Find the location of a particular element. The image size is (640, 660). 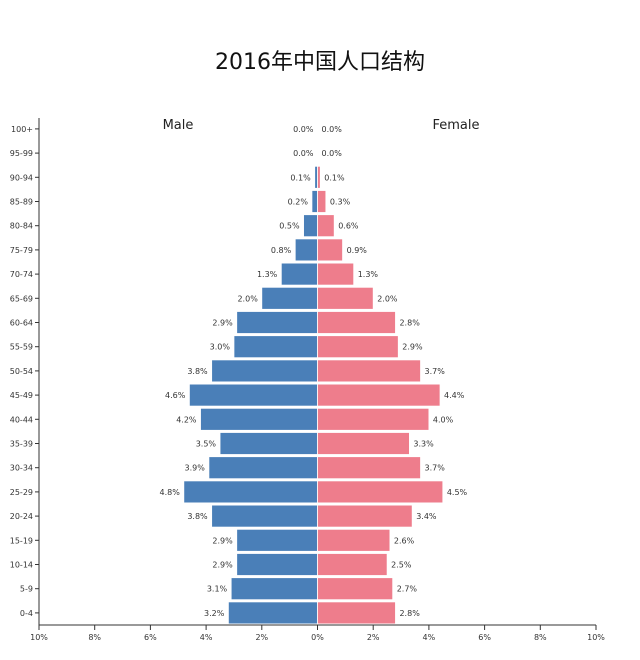

male-value-label: 3.1% is located at coordinates (217, 589).